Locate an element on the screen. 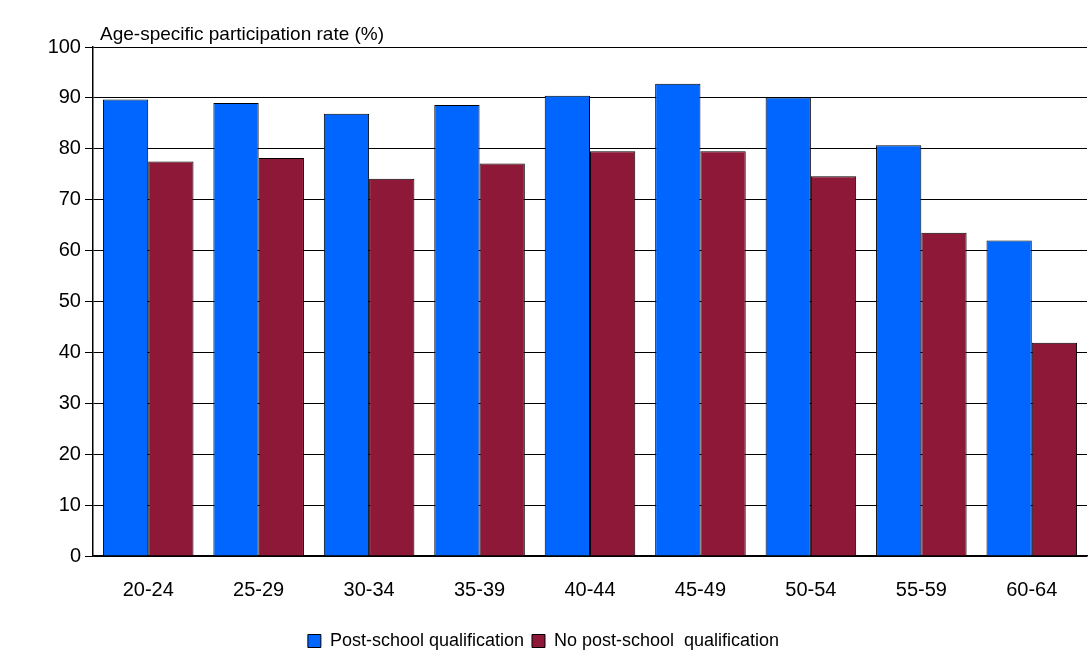 Image resolution: width=1089 pixels, height=664 pixels. y-tick-label: 90 is located at coordinates (69, 96).